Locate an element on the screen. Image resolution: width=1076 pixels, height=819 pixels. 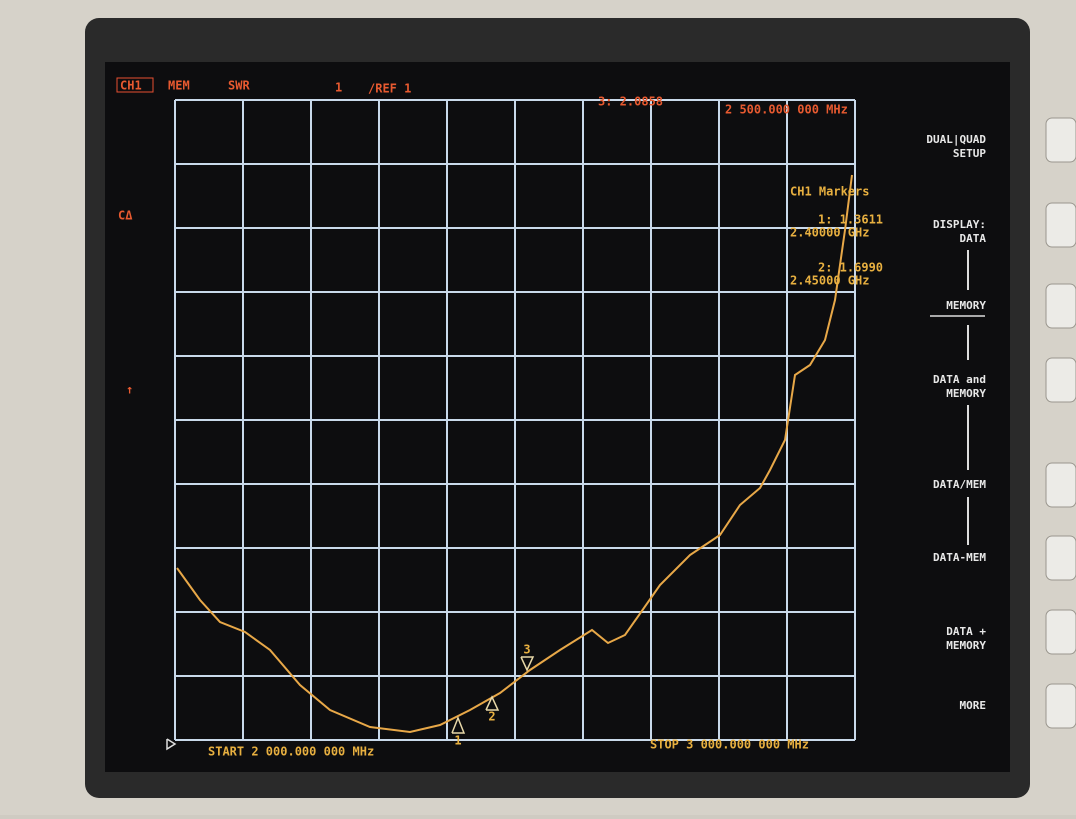
softkey-label: DISPLAY: is located at coordinates (959, 224).